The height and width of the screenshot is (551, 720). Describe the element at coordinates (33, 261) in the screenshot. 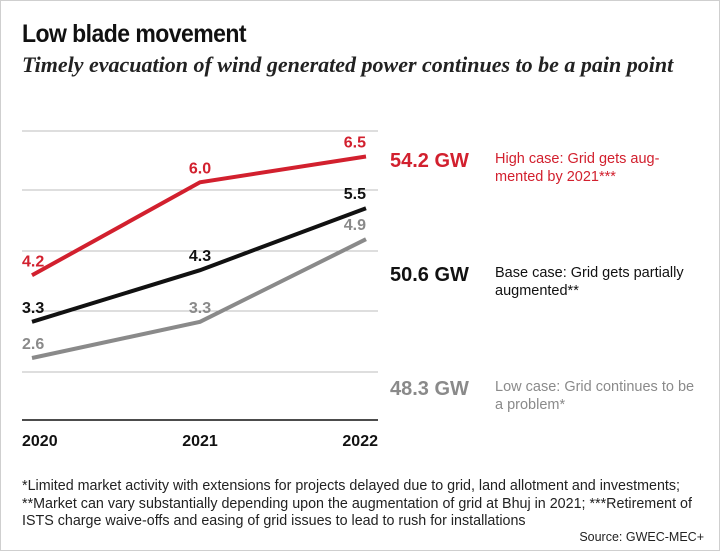

I see `value-label-high-2020: 4.2` at that location.